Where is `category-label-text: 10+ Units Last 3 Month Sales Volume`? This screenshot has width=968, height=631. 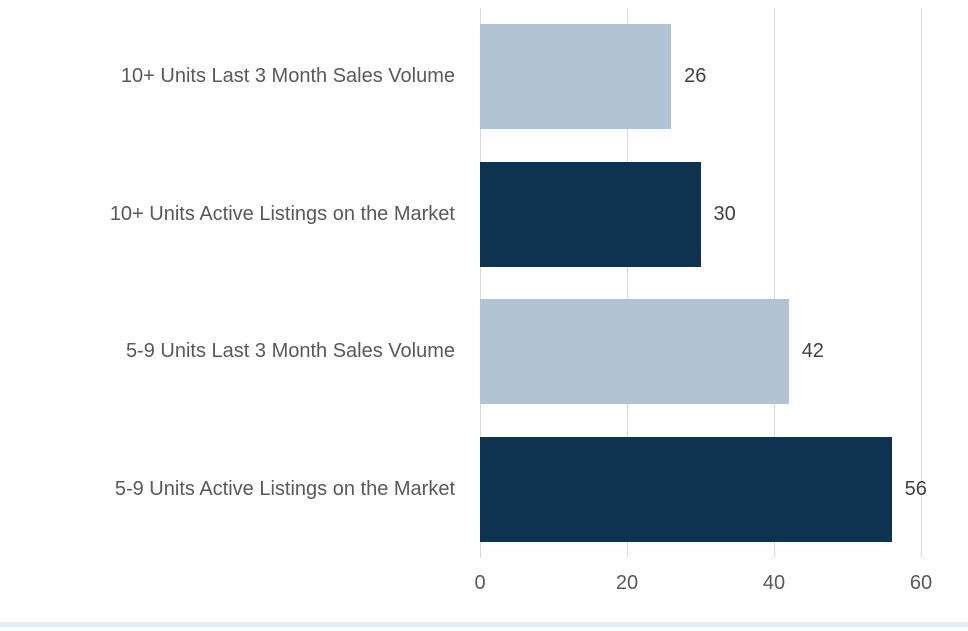
category-label-text: 10+ Units Last 3 Month Sales Volume is located at coordinates (287, 76).